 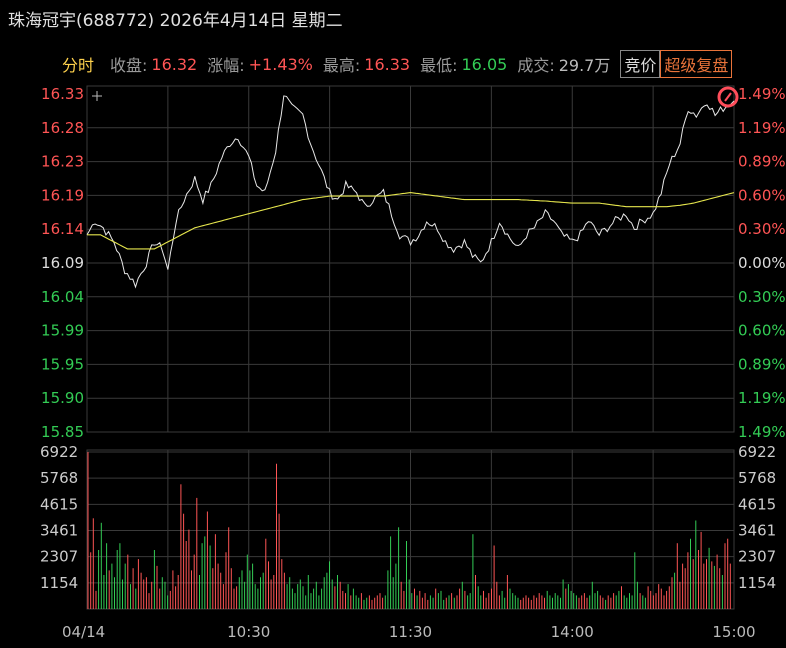 I want to click on chart-title: 珠海冠宇(688772) 2026年4月14日 星期二, so click(x=175, y=21).